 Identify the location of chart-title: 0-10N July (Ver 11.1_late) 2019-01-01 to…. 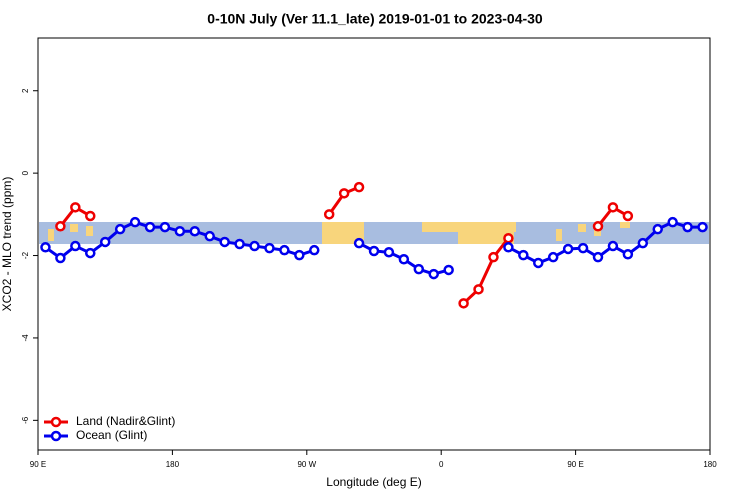
(375, 19).